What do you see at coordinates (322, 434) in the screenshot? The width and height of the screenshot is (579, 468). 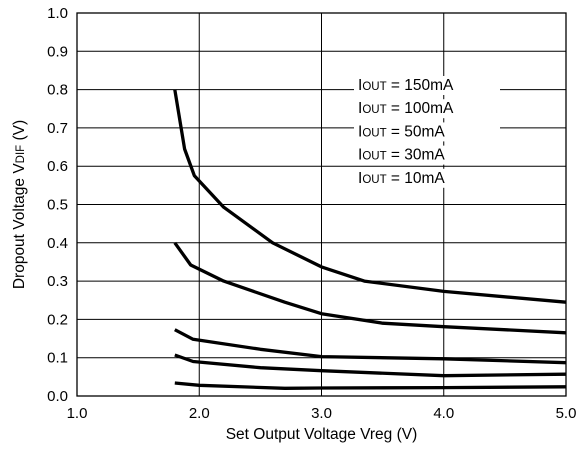 I see `x-axis-label: Set Output Voltage Vreg (V)` at bounding box center [322, 434].